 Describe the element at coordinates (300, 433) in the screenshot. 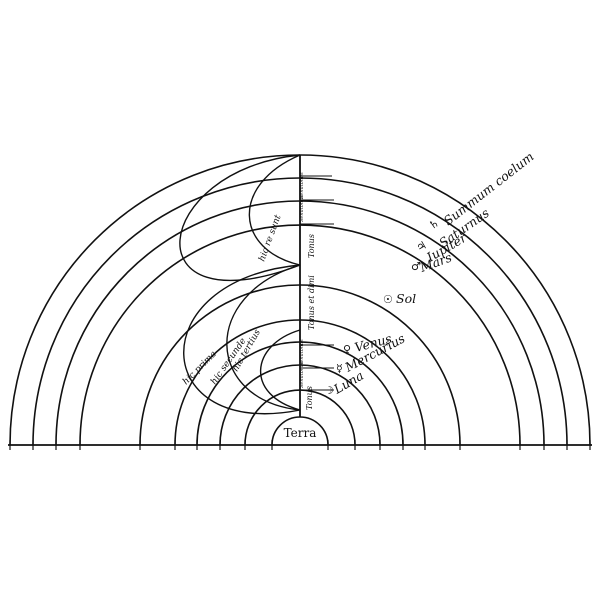

I see `terra-label: Terra` at that location.